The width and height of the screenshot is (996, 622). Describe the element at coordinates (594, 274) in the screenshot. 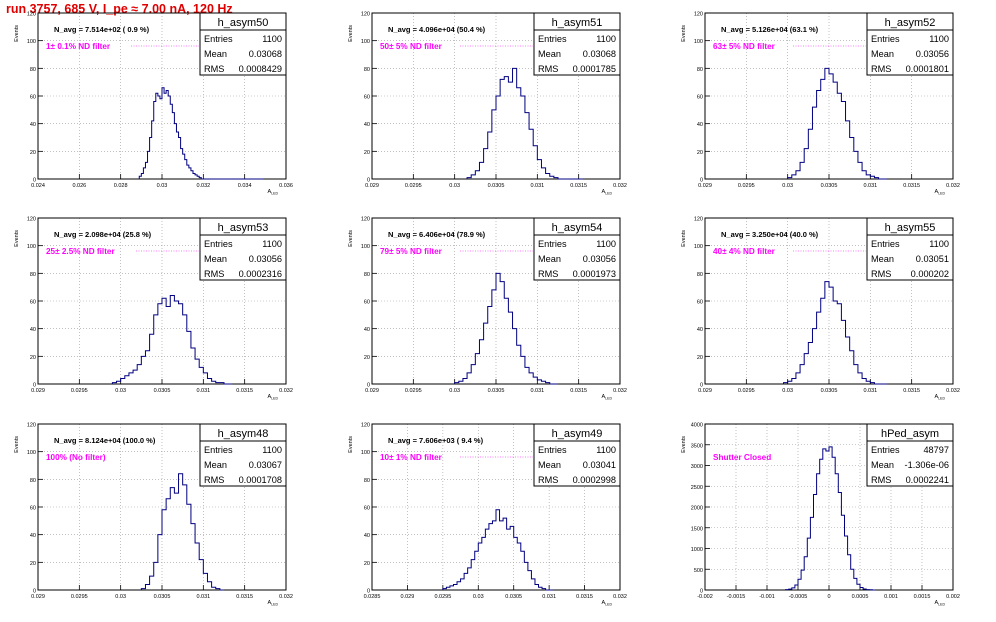

I see `stat-value: 0.0001973` at that location.